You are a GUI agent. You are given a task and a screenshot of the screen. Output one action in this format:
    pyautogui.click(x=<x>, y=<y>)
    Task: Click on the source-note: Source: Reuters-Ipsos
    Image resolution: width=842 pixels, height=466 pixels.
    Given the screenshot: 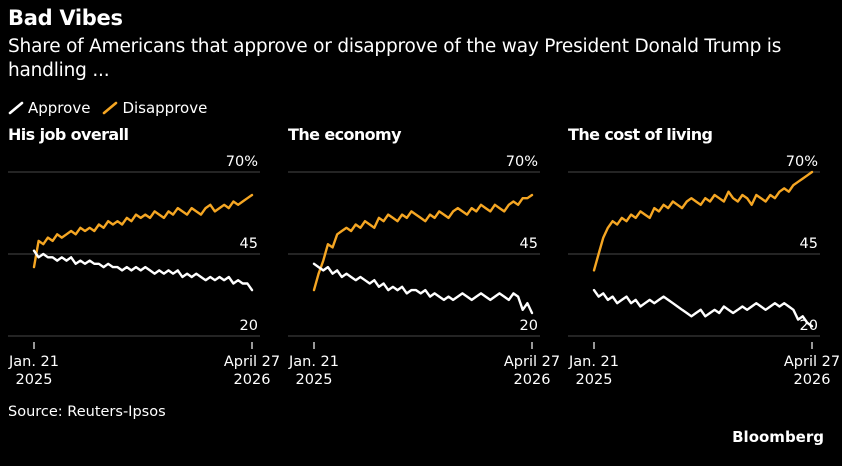 What is the action you would take?
    pyautogui.click(x=87, y=412)
    